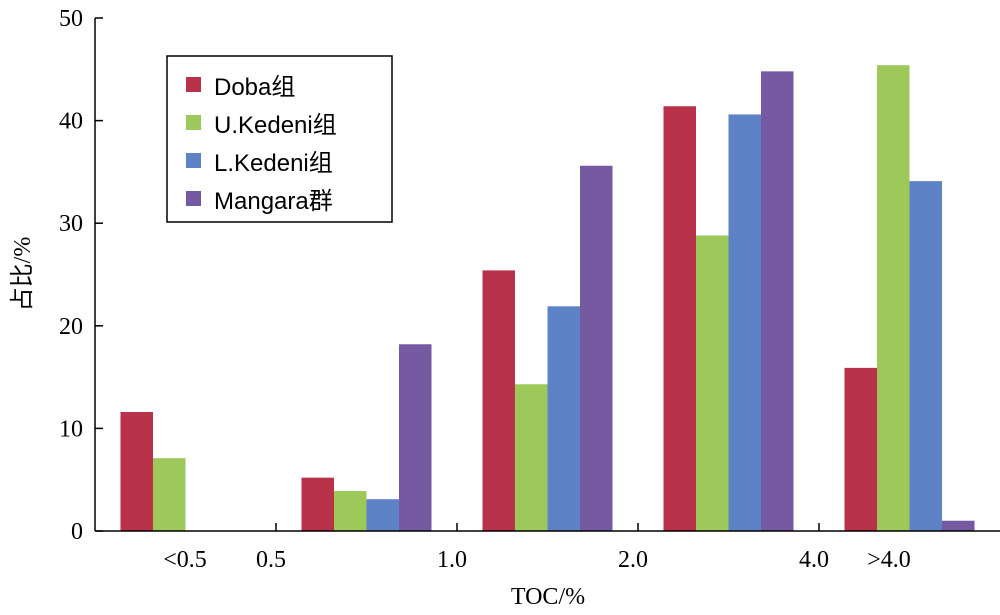 The height and width of the screenshot is (615, 1000). Describe the element at coordinates (275, 125) in the screenshot. I see `legend-label: U.Kedeni组` at that location.